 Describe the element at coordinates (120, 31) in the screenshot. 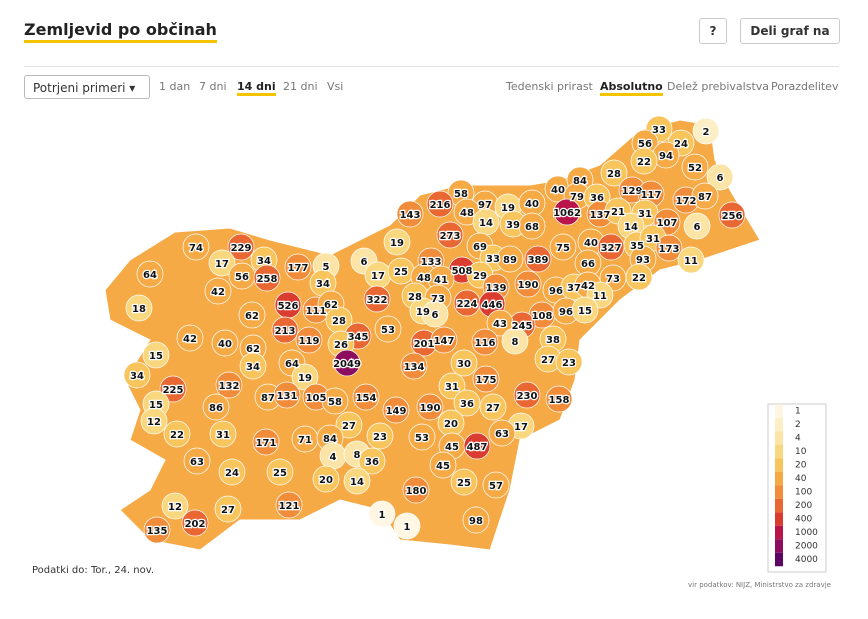

I see `title: Zemljevid po občinah` at that location.